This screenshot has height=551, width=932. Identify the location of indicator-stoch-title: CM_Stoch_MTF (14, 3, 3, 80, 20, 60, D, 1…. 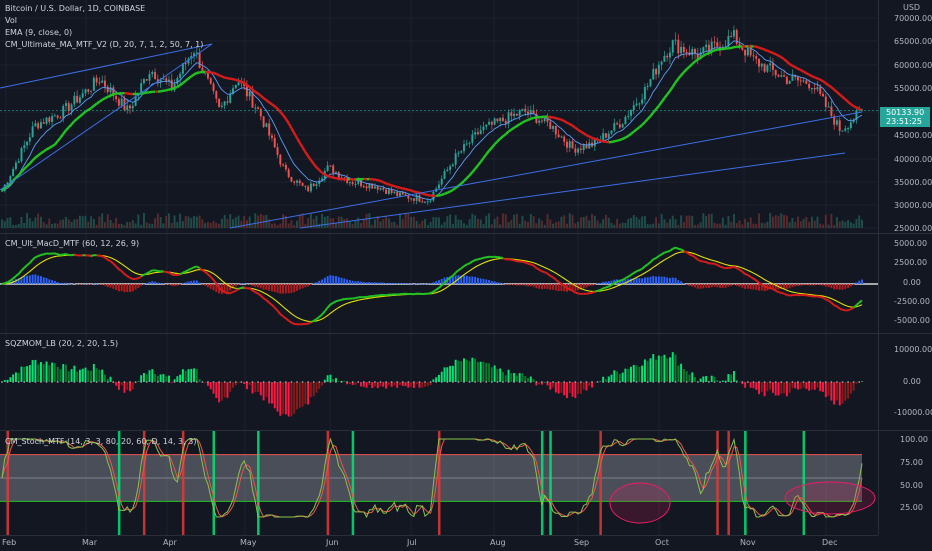
(100, 442).